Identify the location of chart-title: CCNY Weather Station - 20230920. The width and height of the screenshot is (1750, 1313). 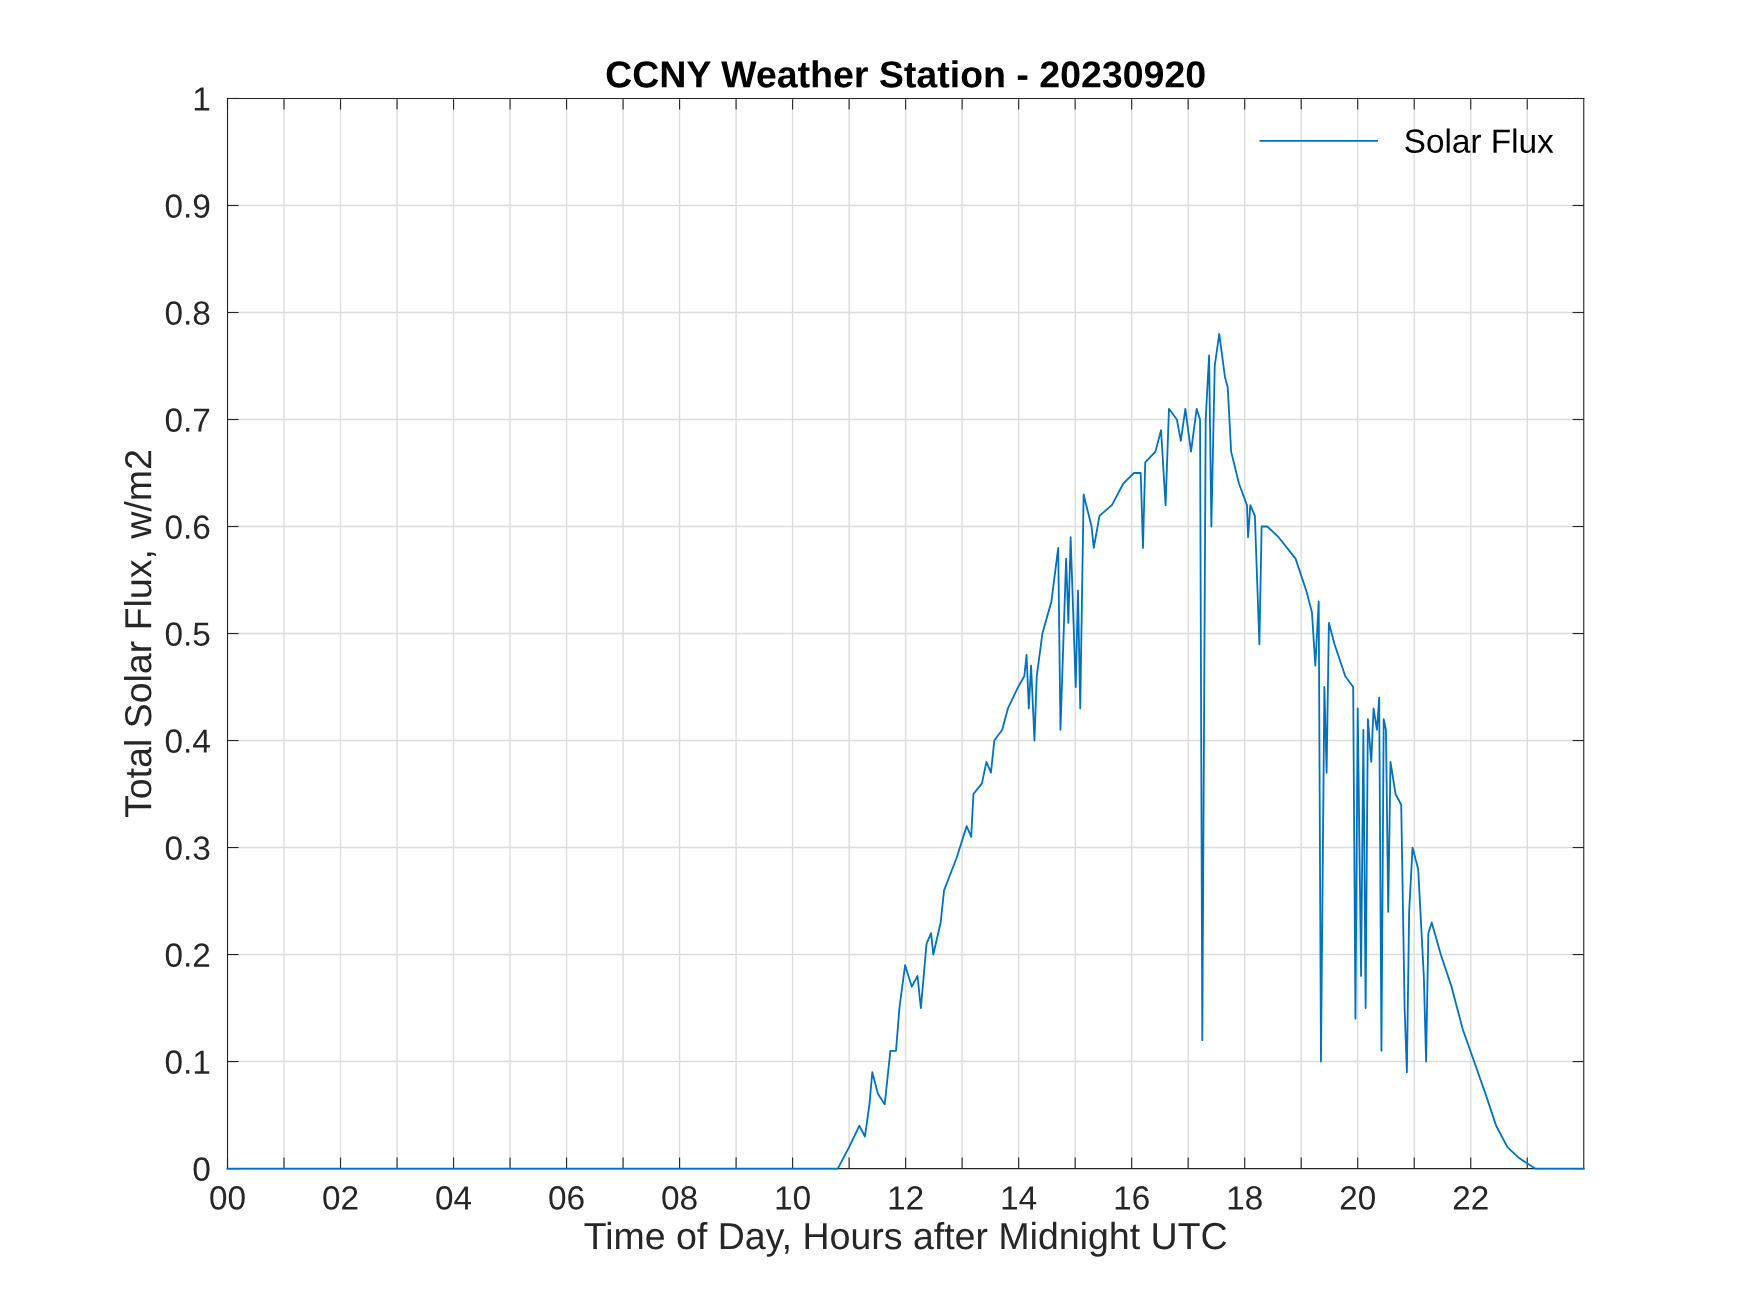
(905, 74).